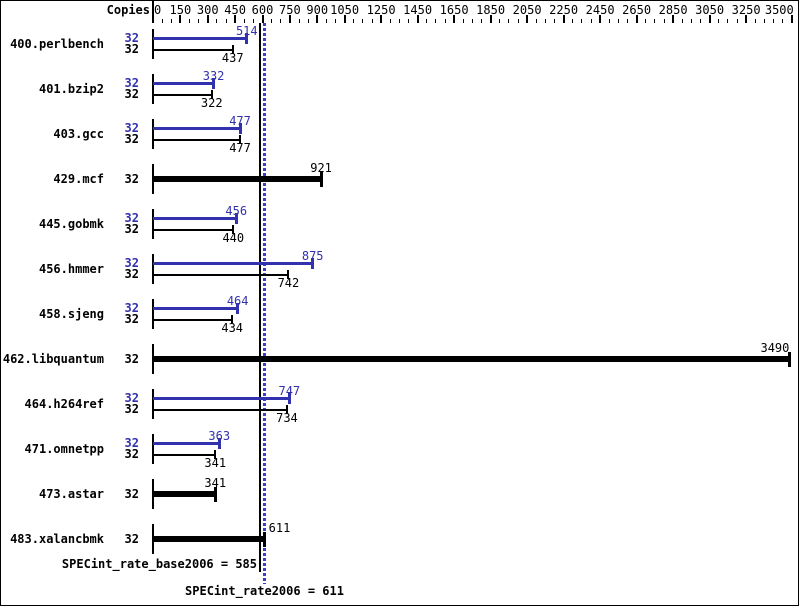 The width and height of the screenshot is (799, 606). Describe the element at coordinates (153, 12) in the screenshot. I see `axis-origin-line` at that location.